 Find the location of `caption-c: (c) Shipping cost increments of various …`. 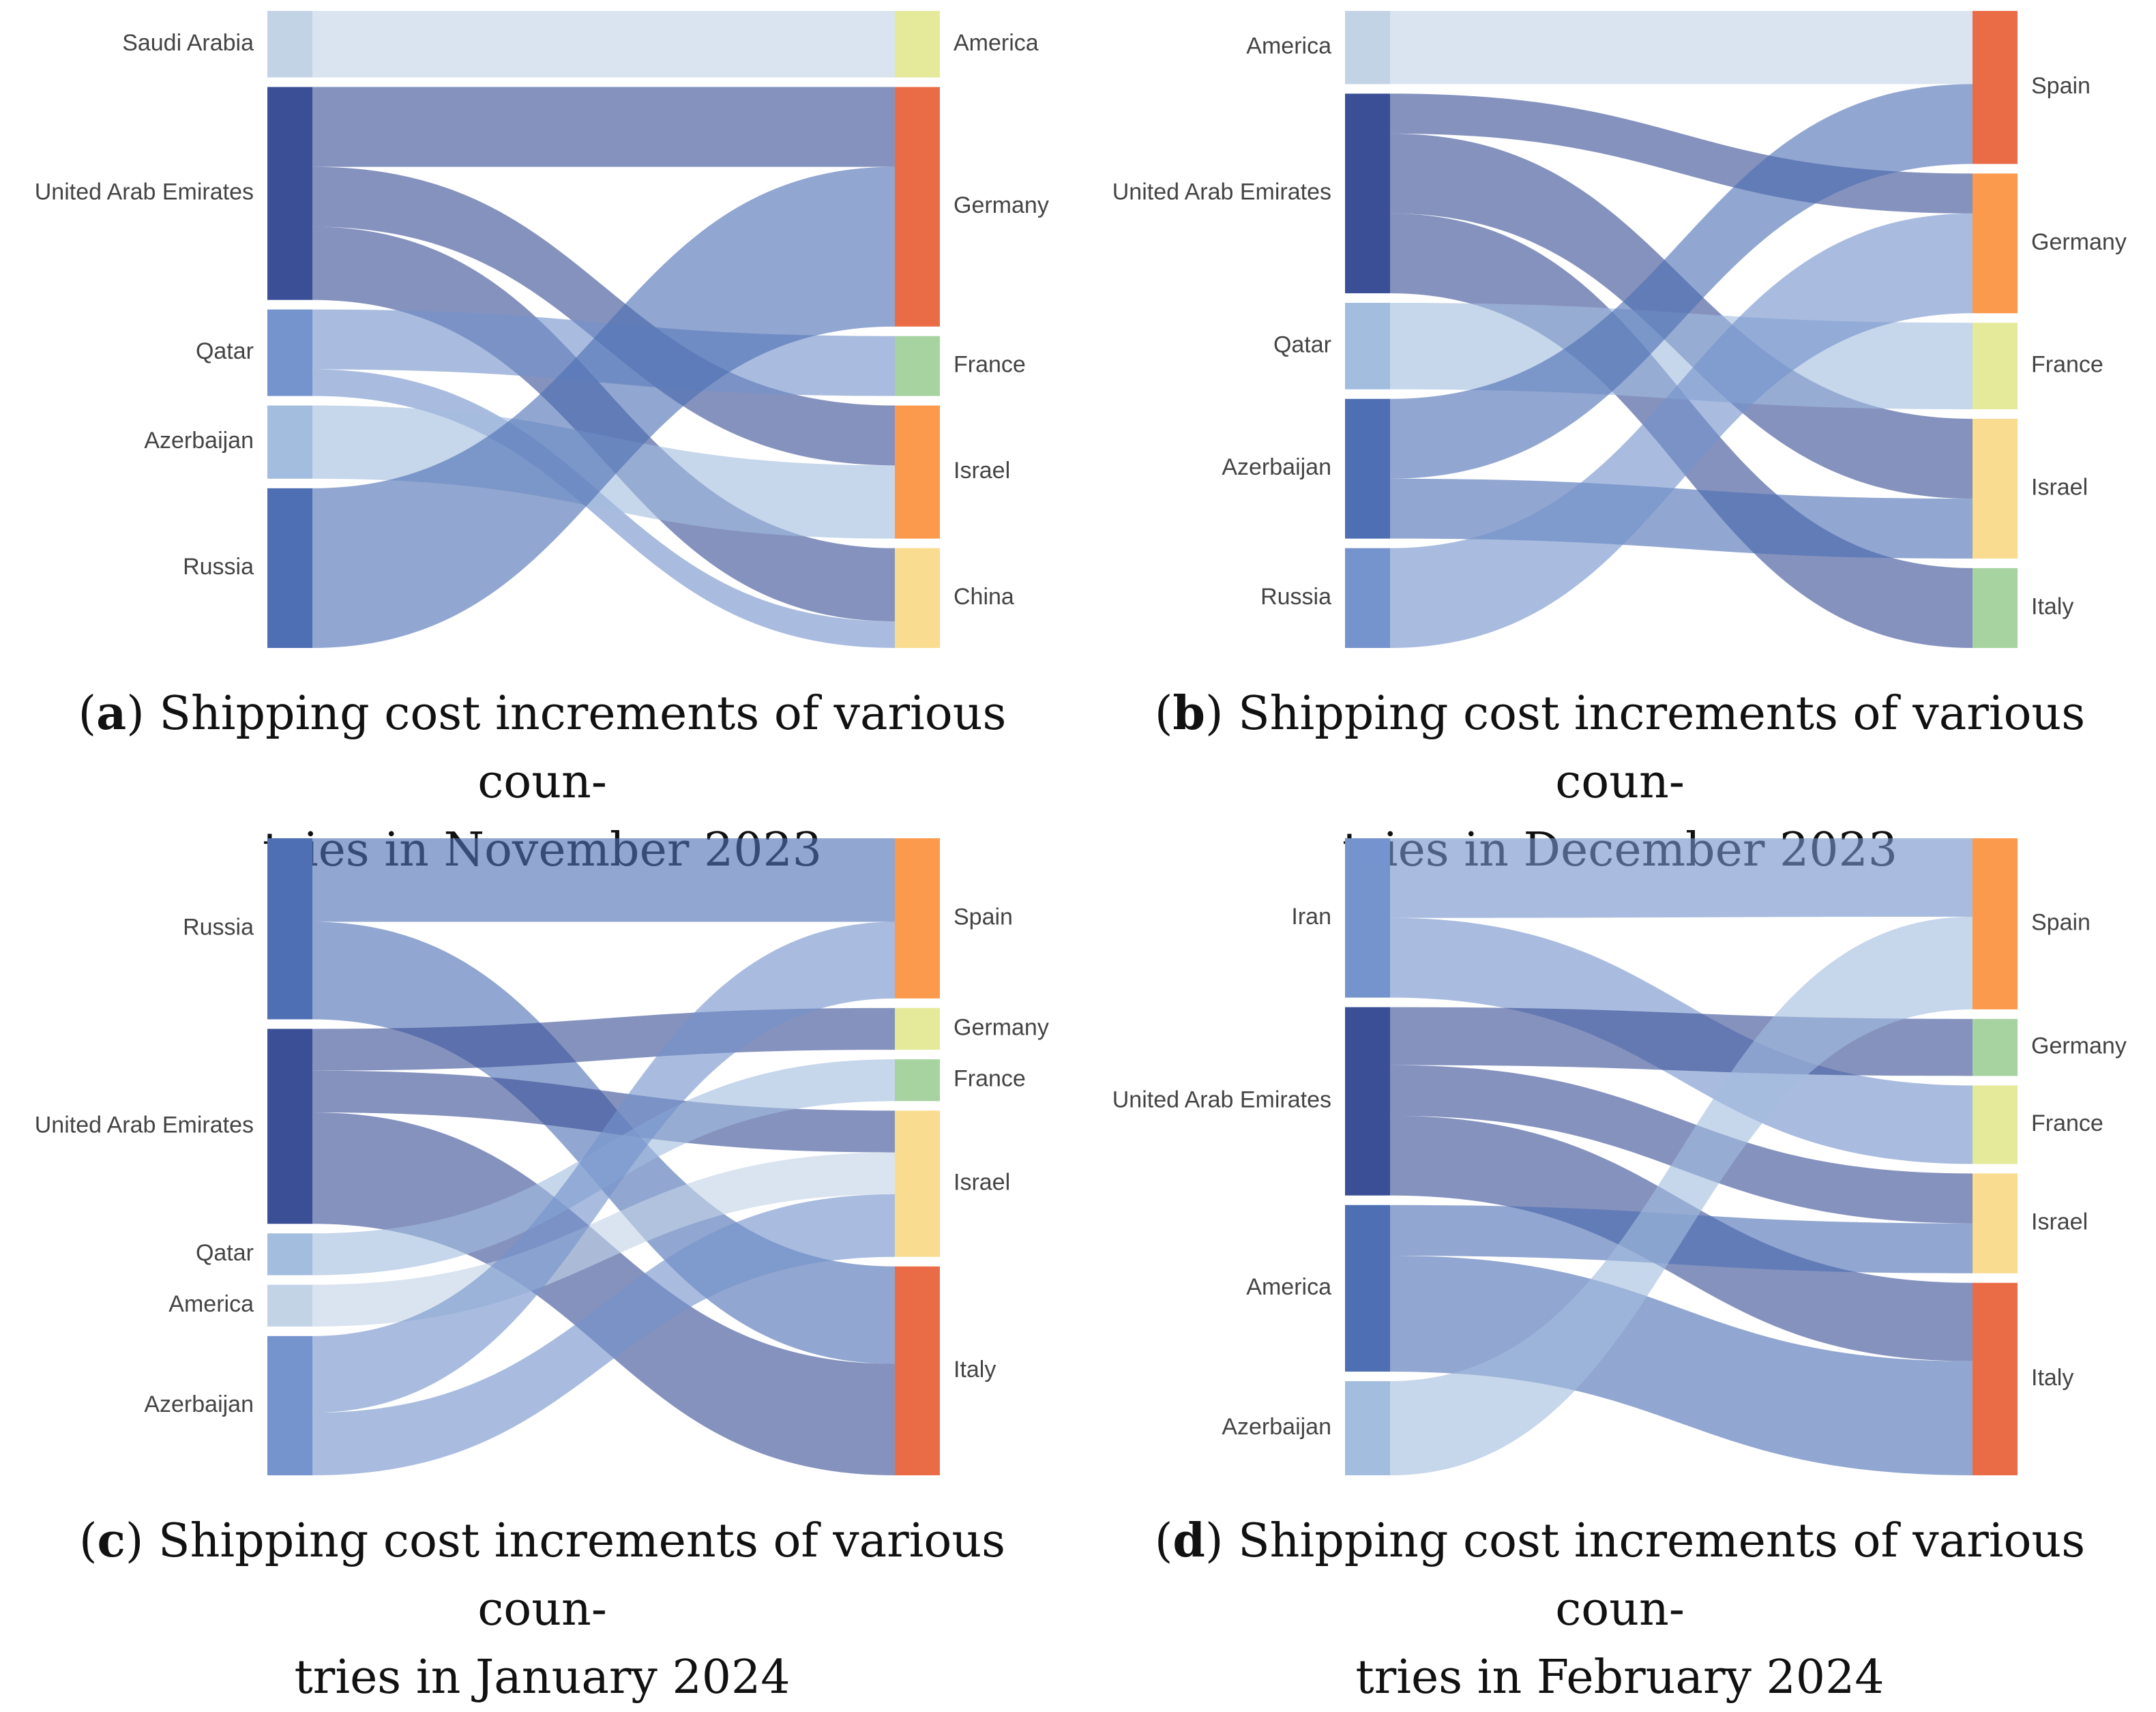

caption-c: (c) Shipping cost increments of various … is located at coordinates (542, 1609).